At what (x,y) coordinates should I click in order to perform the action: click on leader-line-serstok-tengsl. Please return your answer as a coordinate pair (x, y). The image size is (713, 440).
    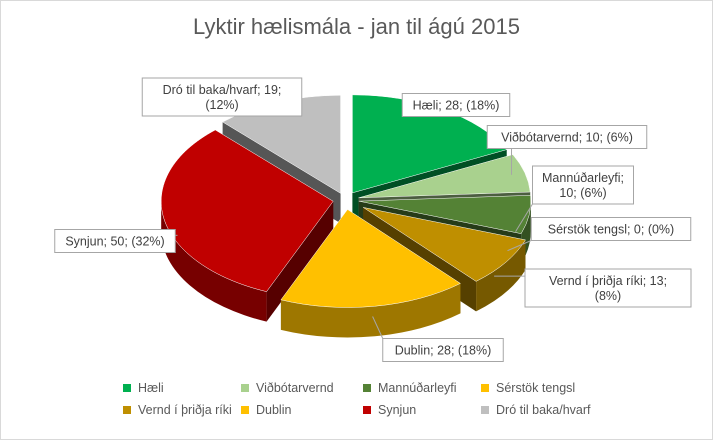
    Looking at the image, I should click on (519, 246).